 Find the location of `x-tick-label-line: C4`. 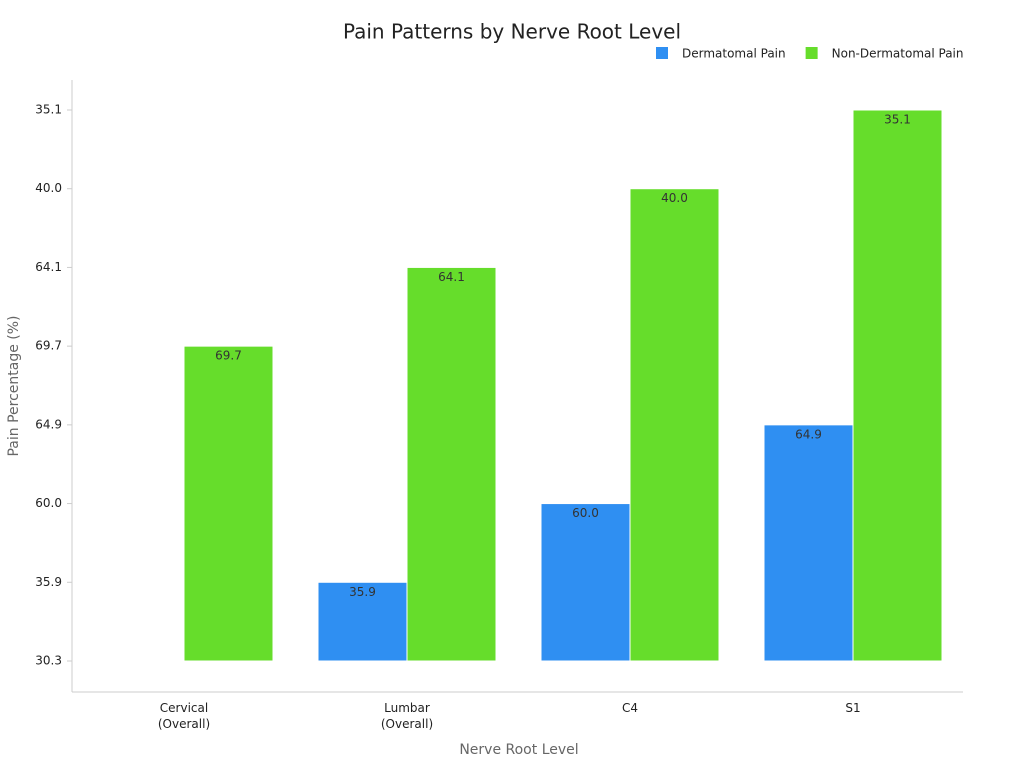

x-tick-label-line: C4 is located at coordinates (630, 708).